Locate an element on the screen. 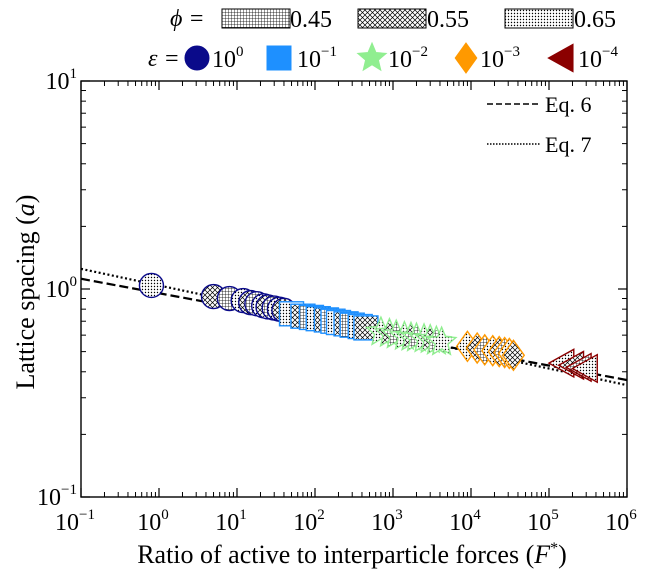 The width and height of the screenshot is (647, 576). x-tick-label: 10⁻¹ is located at coordinates (75, 521).